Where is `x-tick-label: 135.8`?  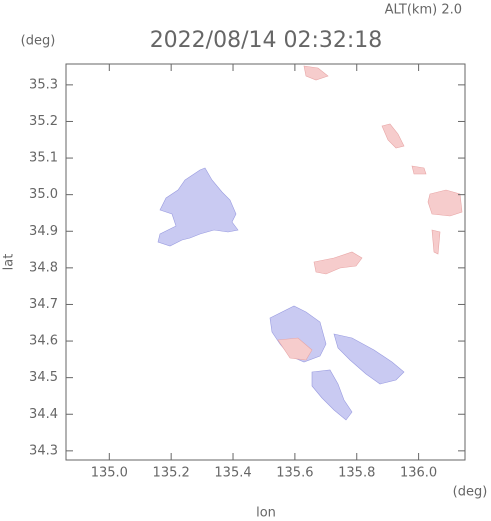 x-tick-label: 135.8 is located at coordinates (356, 473).